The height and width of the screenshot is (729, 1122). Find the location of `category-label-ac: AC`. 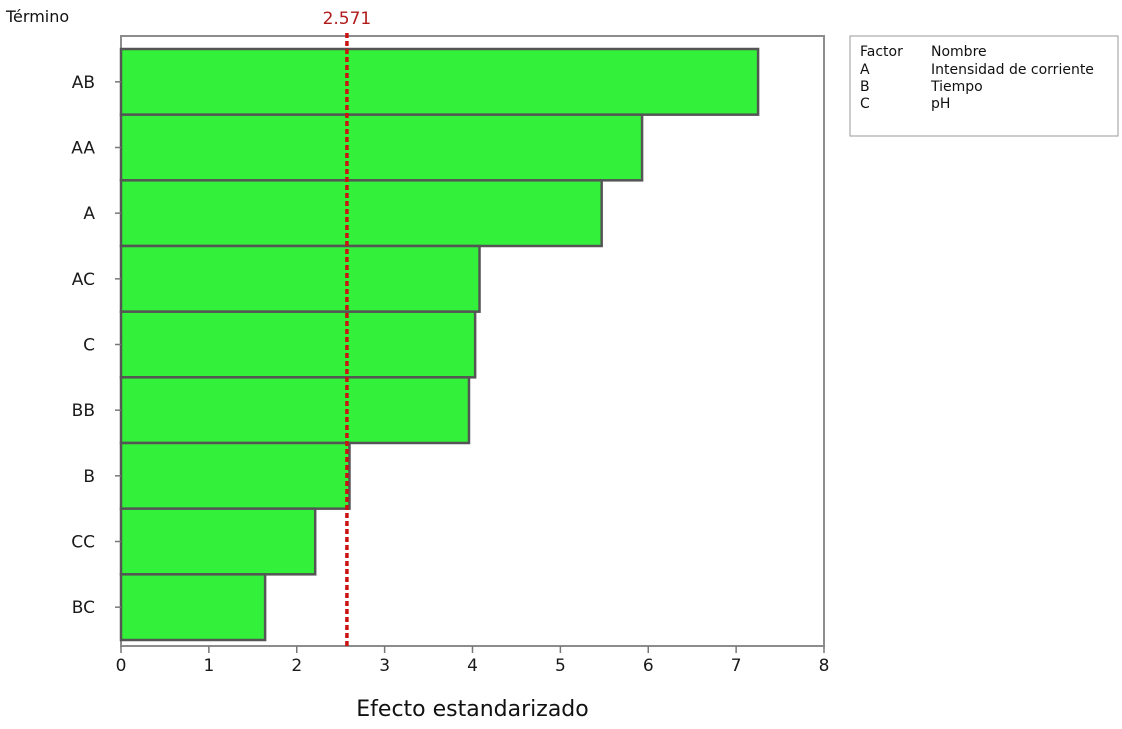

category-label-ac: AC is located at coordinates (83, 280).